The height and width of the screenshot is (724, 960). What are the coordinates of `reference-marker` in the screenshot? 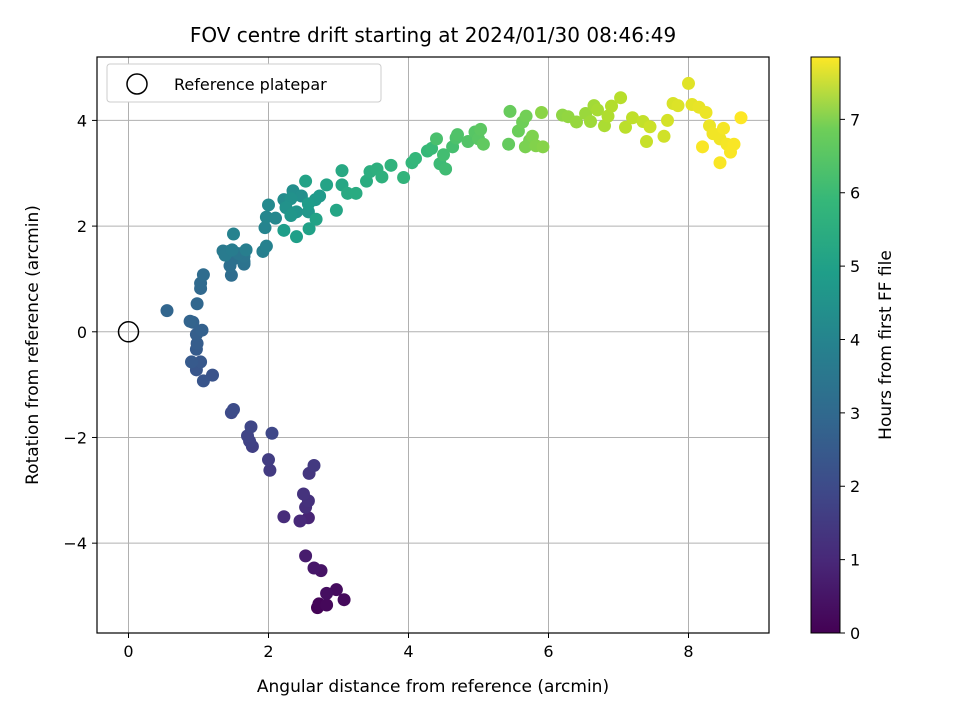 It's located at (128, 332).